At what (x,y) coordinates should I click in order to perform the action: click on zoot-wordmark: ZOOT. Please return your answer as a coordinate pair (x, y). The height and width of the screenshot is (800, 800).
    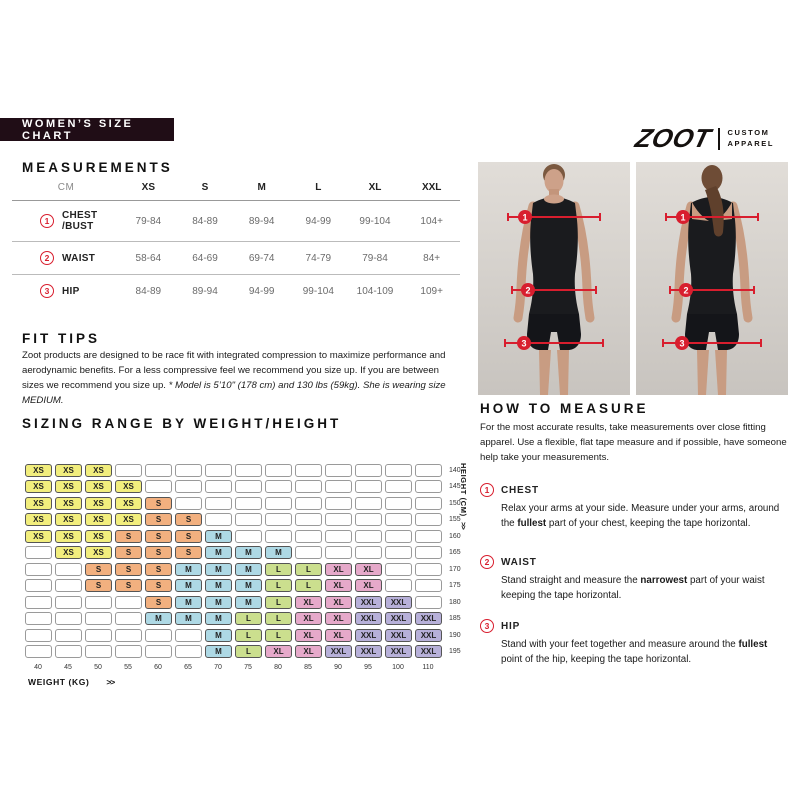
    Looking at the image, I should click on (673, 138).